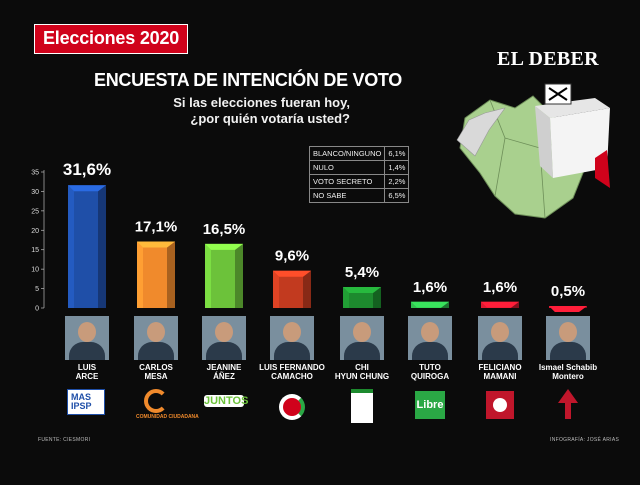  Describe the element at coordinates (430, 372) in the screenshot. I see `candidate-name: TUTO QUIROGA` at that location.